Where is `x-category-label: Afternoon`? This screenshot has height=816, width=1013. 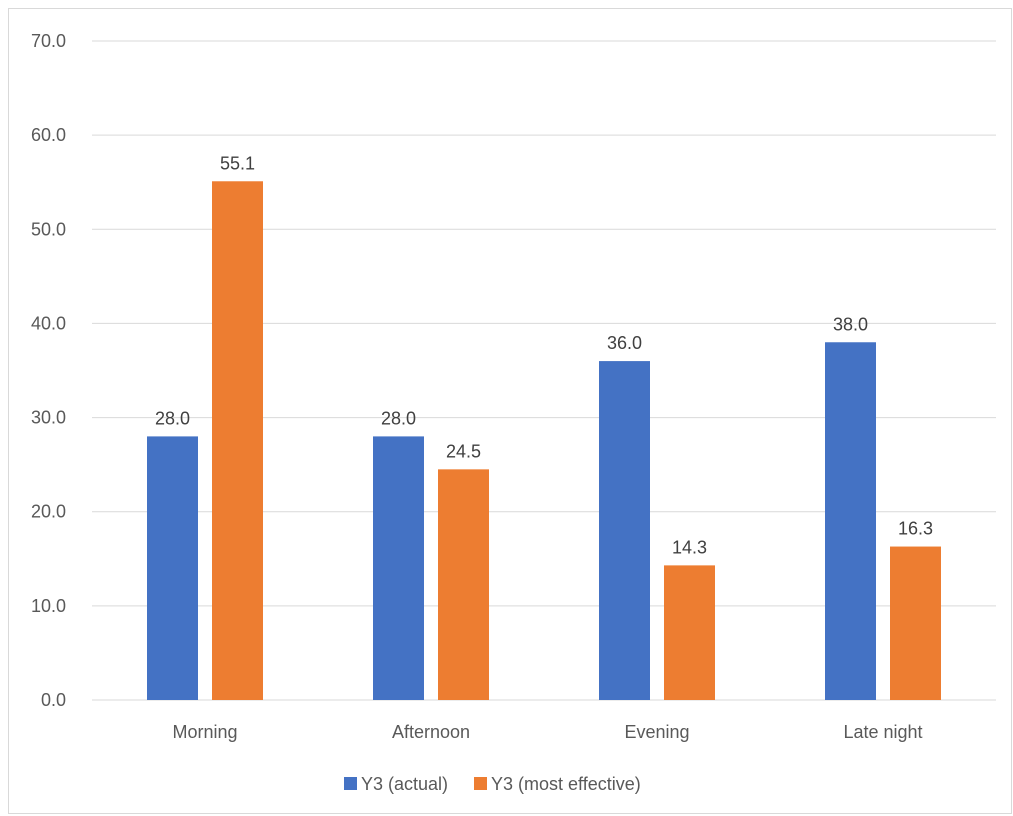 x-category-label: Afternoon is located at coordinates (431, 732).